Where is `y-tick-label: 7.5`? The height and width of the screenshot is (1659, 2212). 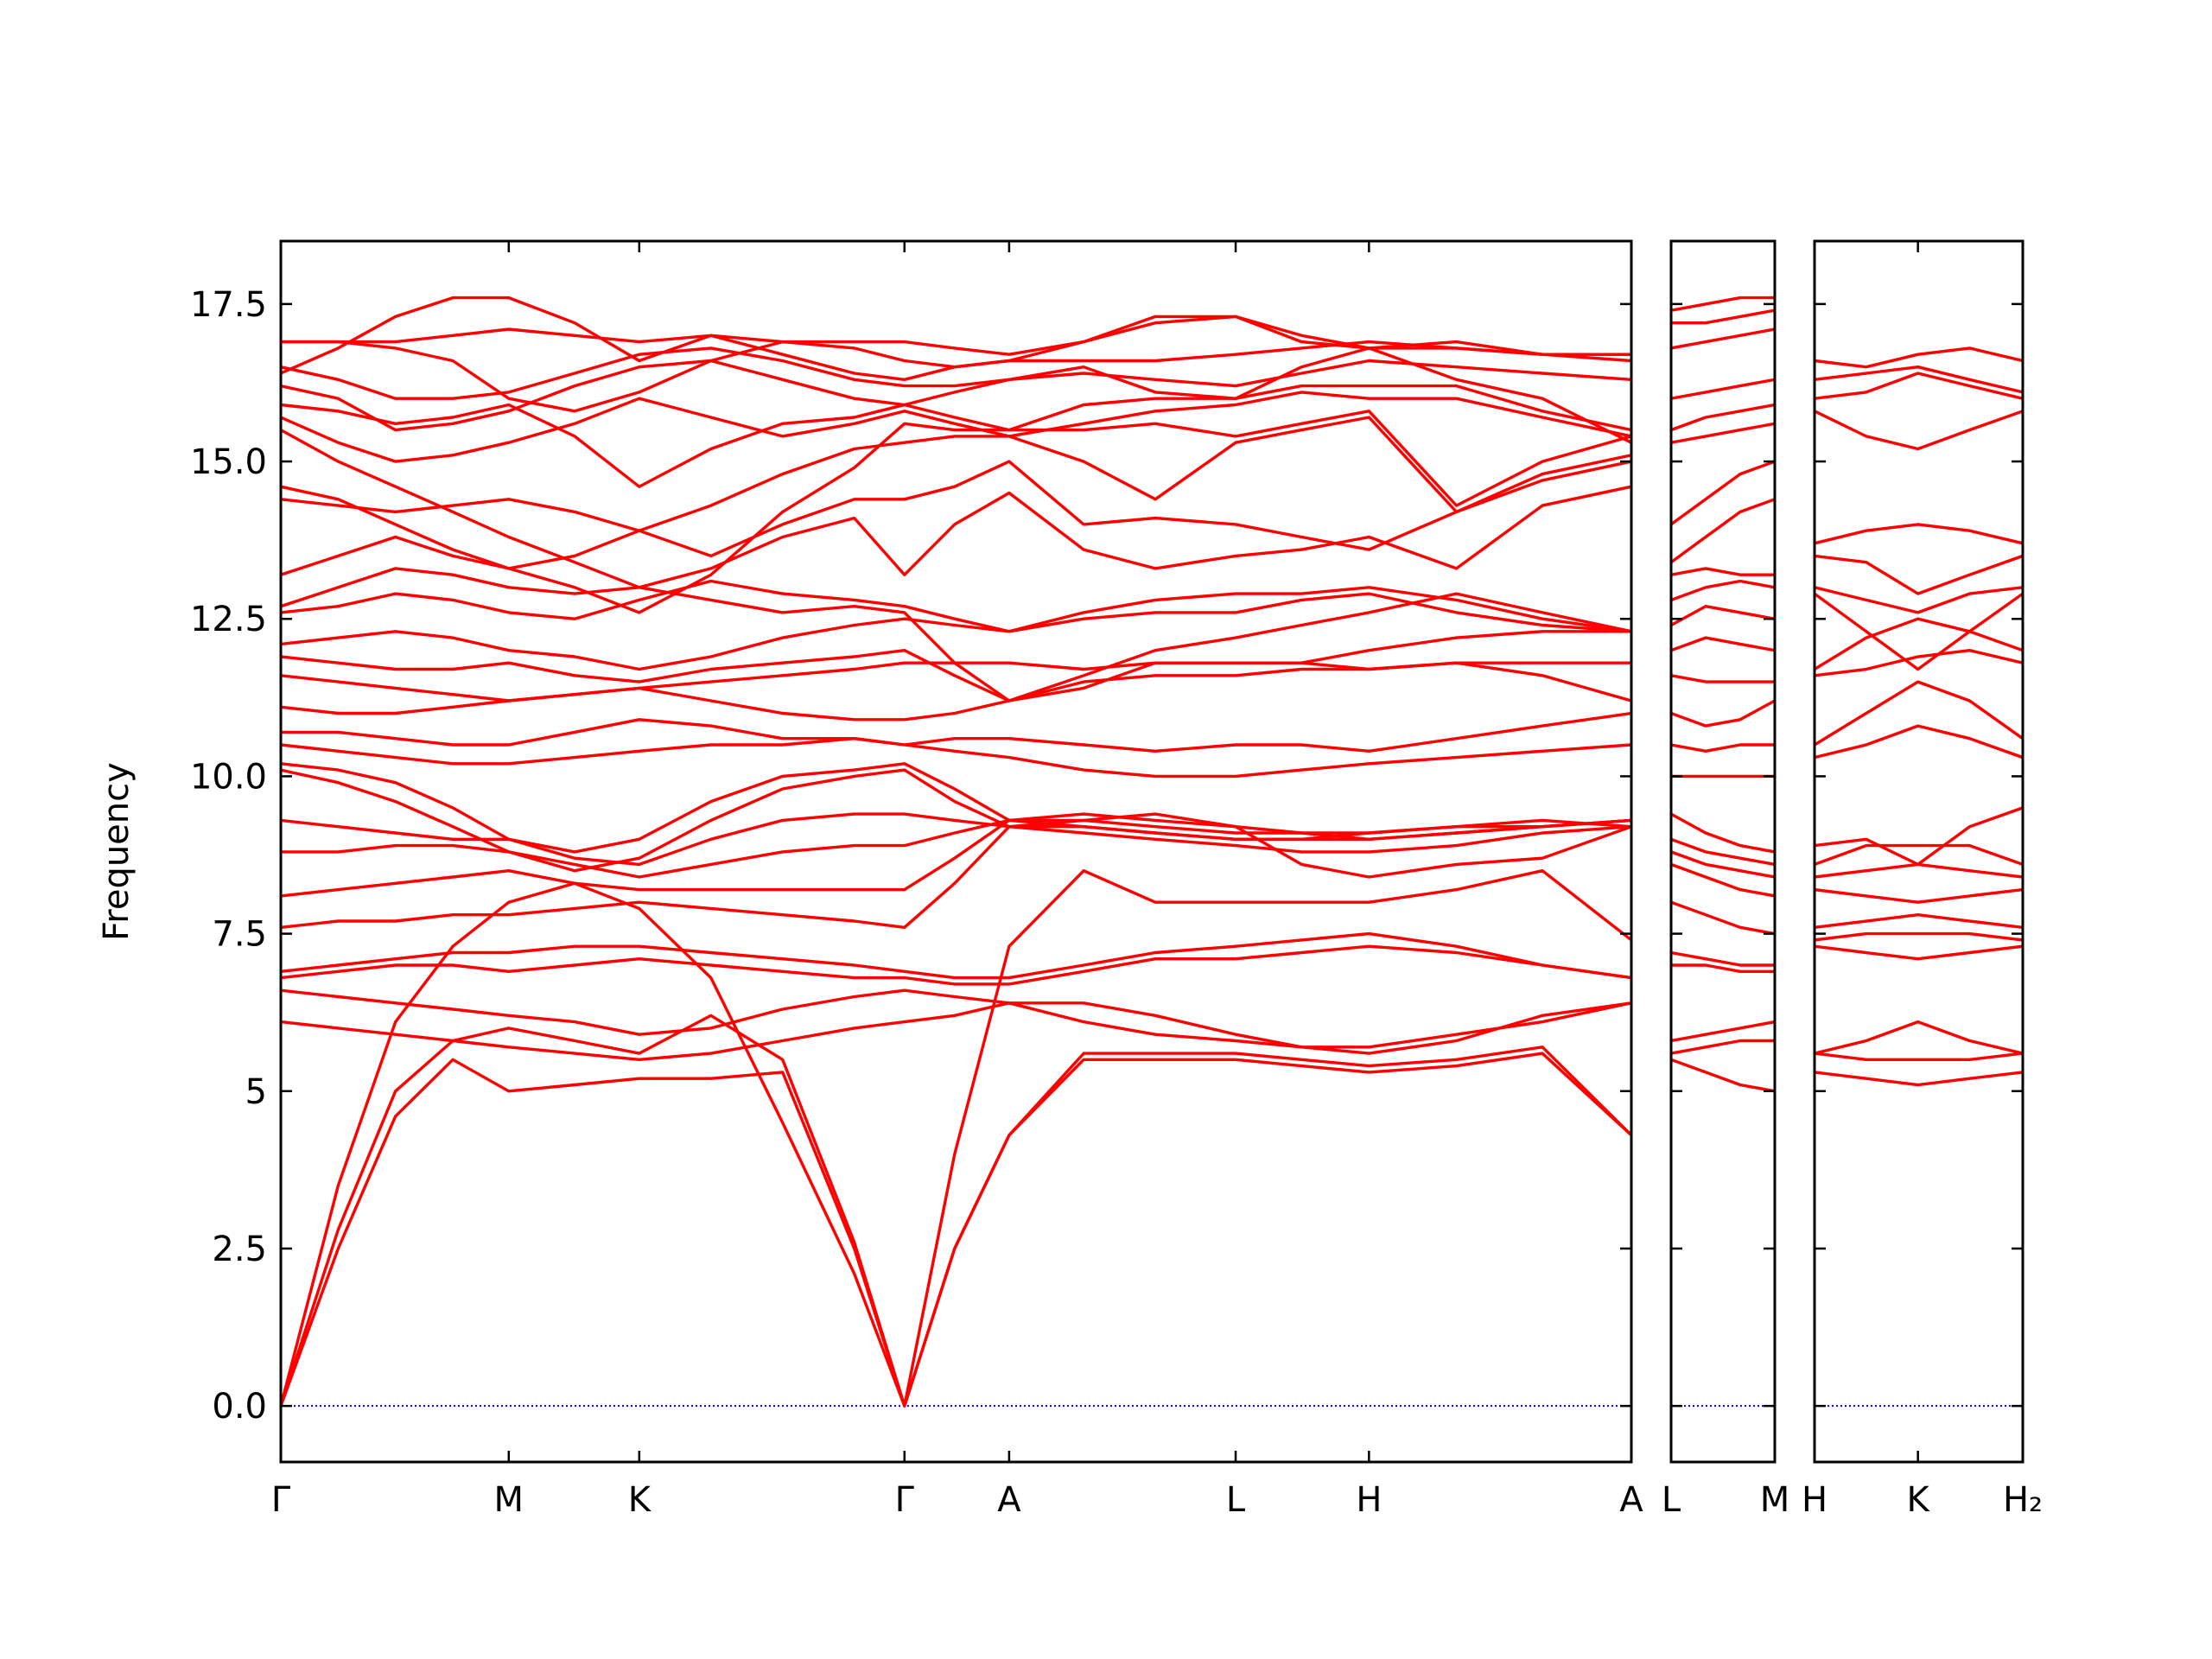
y-tick-label: 7.5 is located at coordinates (239, 935).